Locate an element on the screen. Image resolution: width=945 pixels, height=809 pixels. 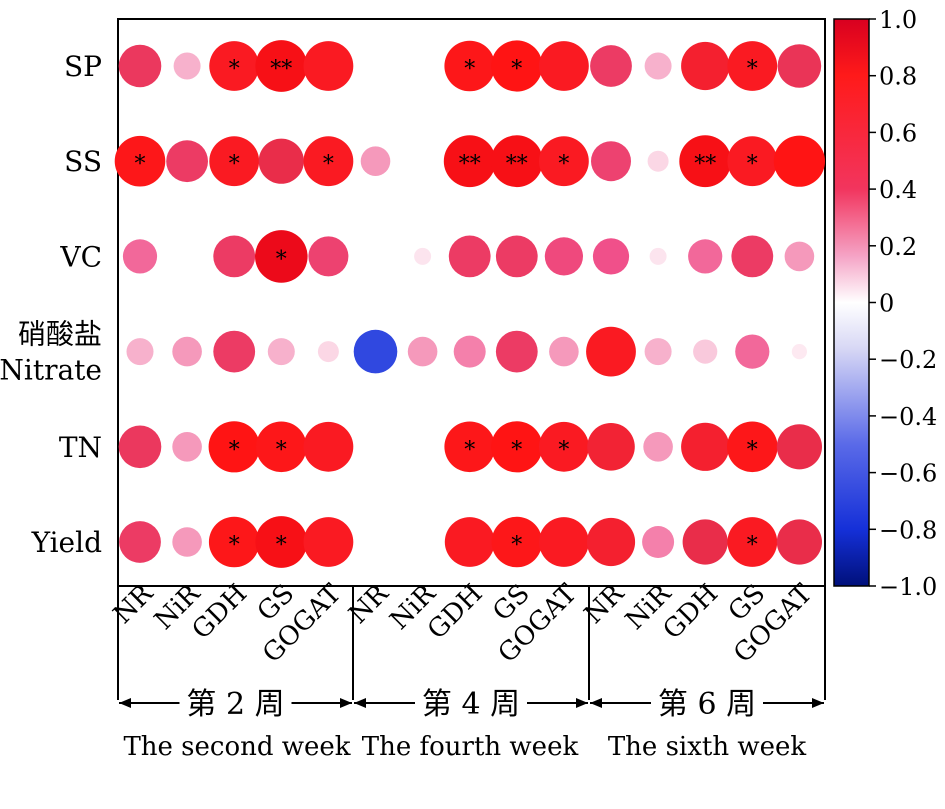
row-label: TN is located at coordinates (80, 447).